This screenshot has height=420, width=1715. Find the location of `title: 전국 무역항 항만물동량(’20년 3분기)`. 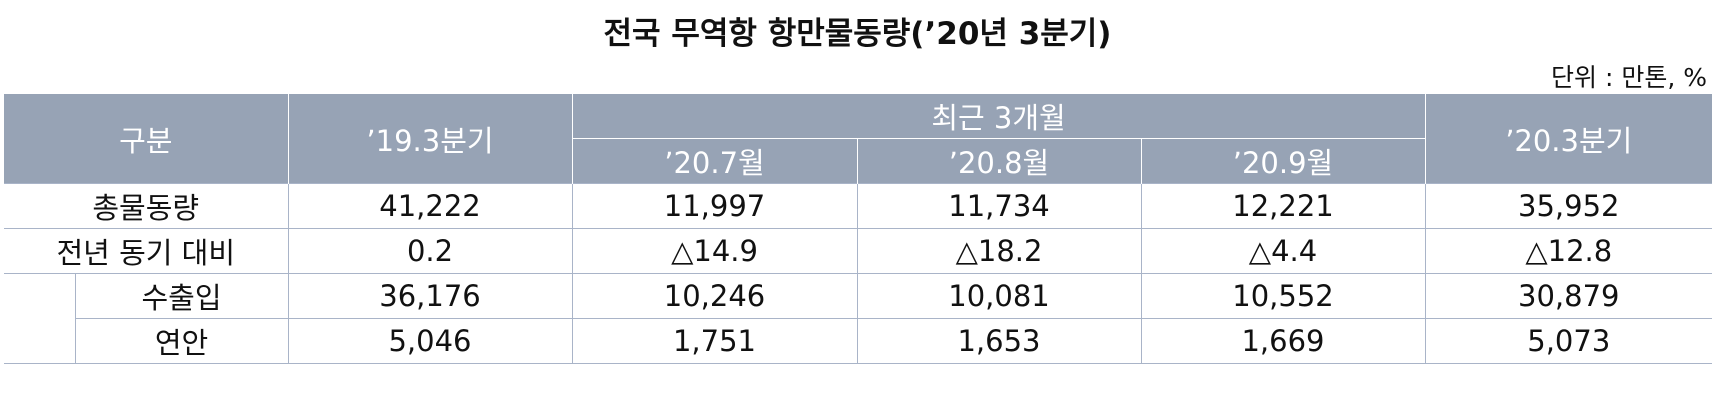

title: 전국 무역항 항만물동량(’20년 3분기) is located at coordinates (857, 34).